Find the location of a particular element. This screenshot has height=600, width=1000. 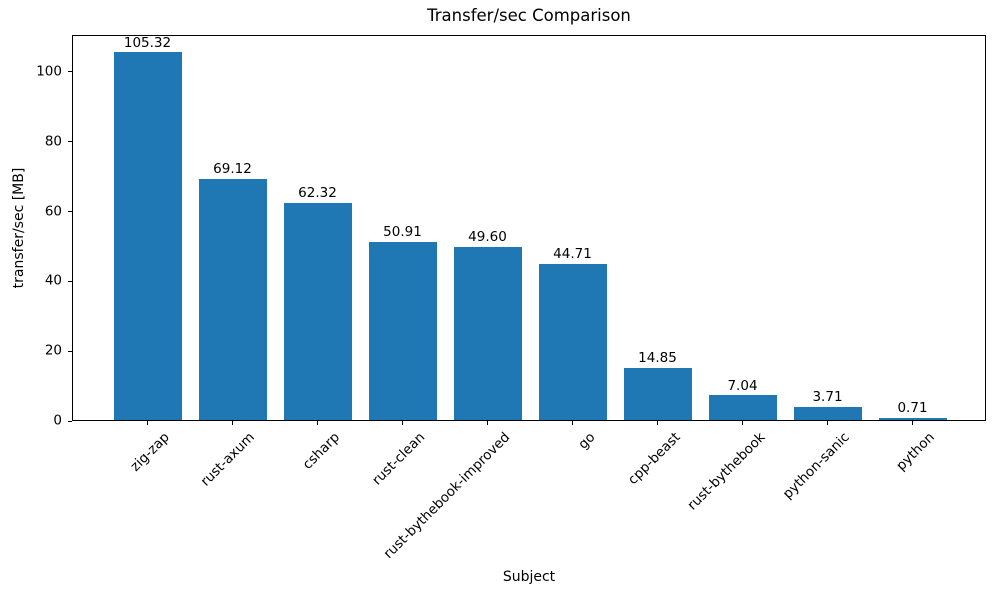

x-tick-label-python: python is located at coordinates (916, 452).